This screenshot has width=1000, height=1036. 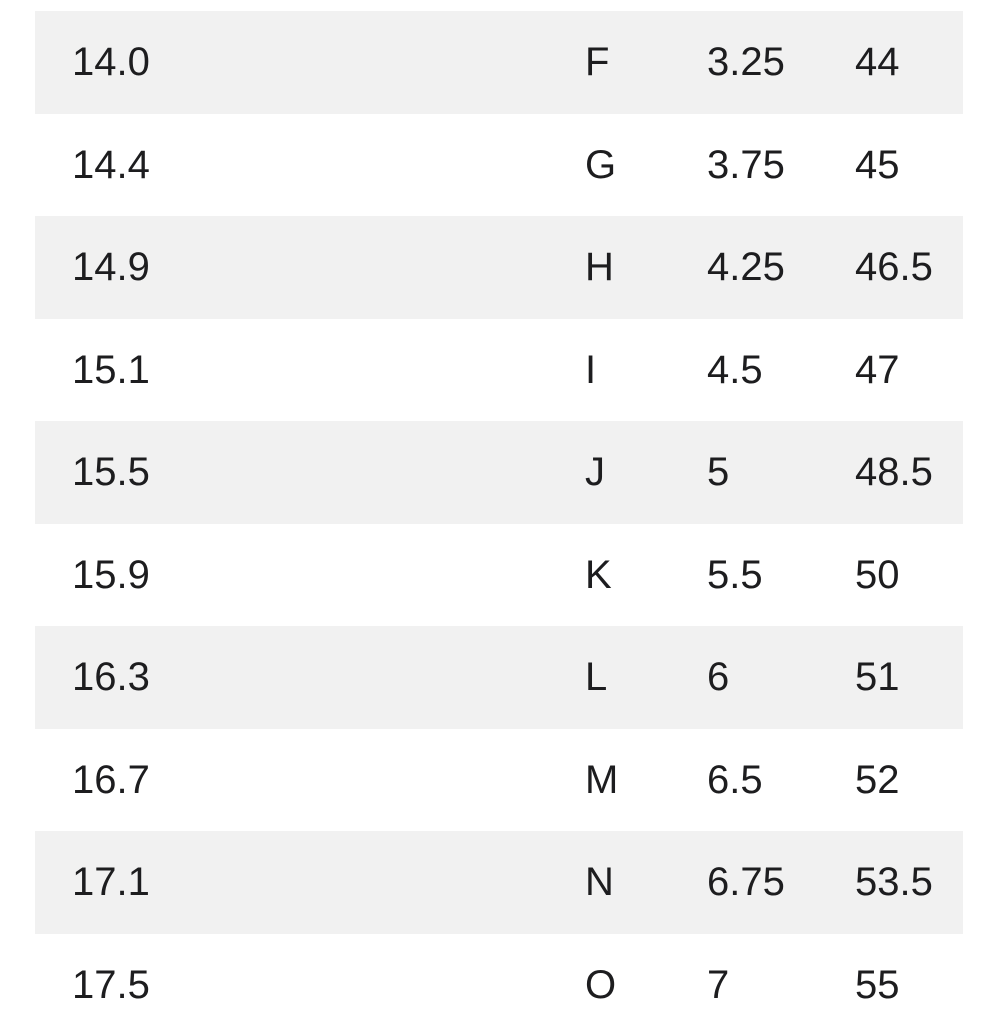 What do you see at coordinates (909, 677) in the screenshot?
I see `cell-col4: 51` at bounding box center [909, 677].